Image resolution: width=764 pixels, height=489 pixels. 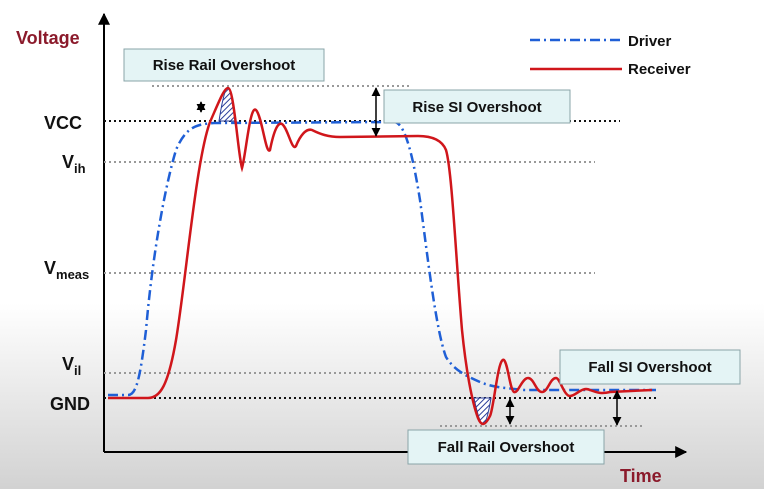 I want to click on fall-rail-callout-text: Fall Rail Overshoot, so click(x=506, y=447).